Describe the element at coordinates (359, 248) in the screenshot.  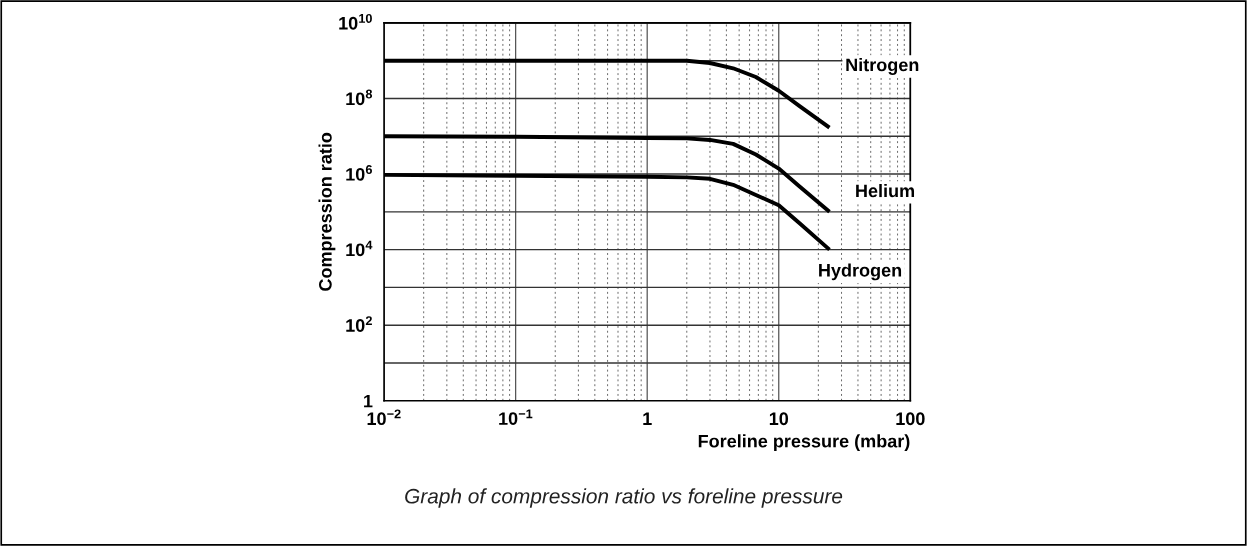
I see `y-tick-label: 10$^{4}$` at that location.